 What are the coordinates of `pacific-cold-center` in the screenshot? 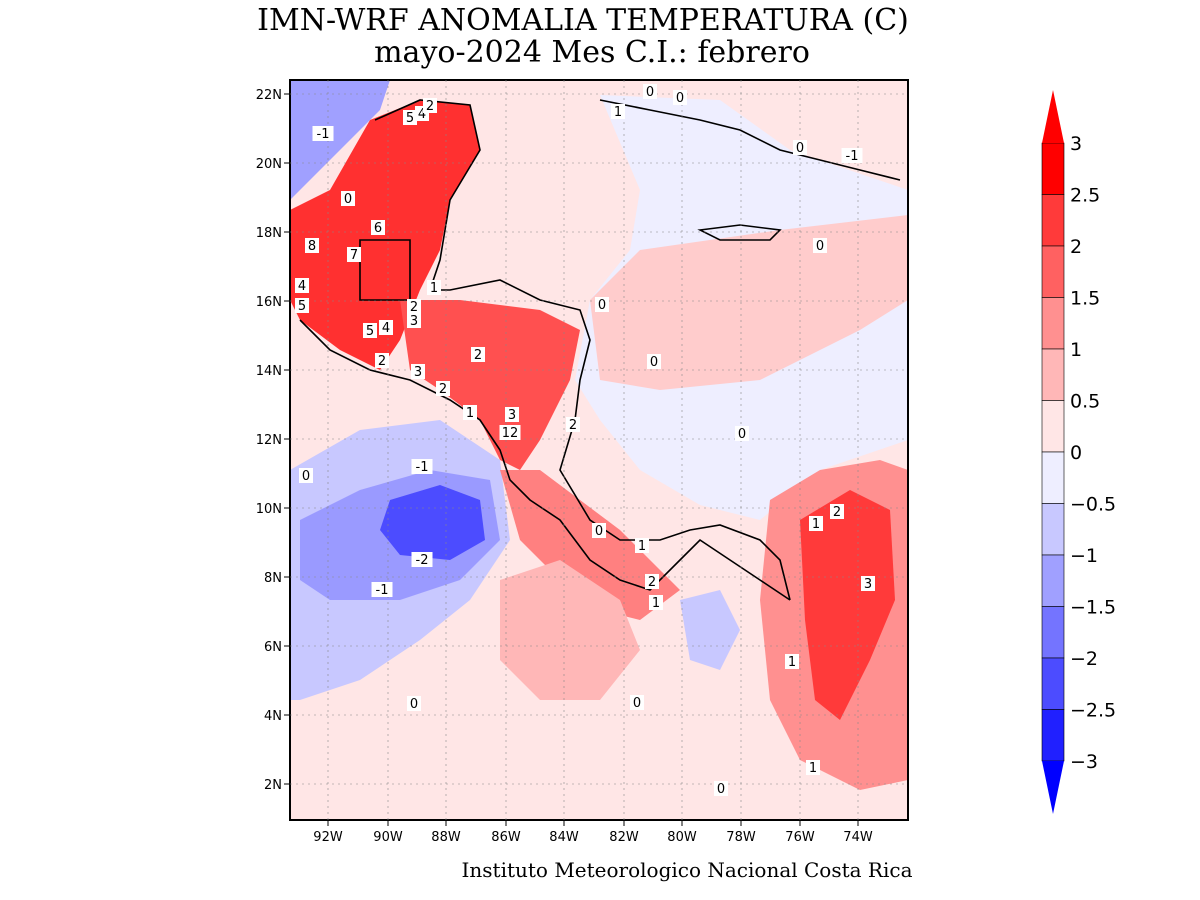 It's located at (432, 522).